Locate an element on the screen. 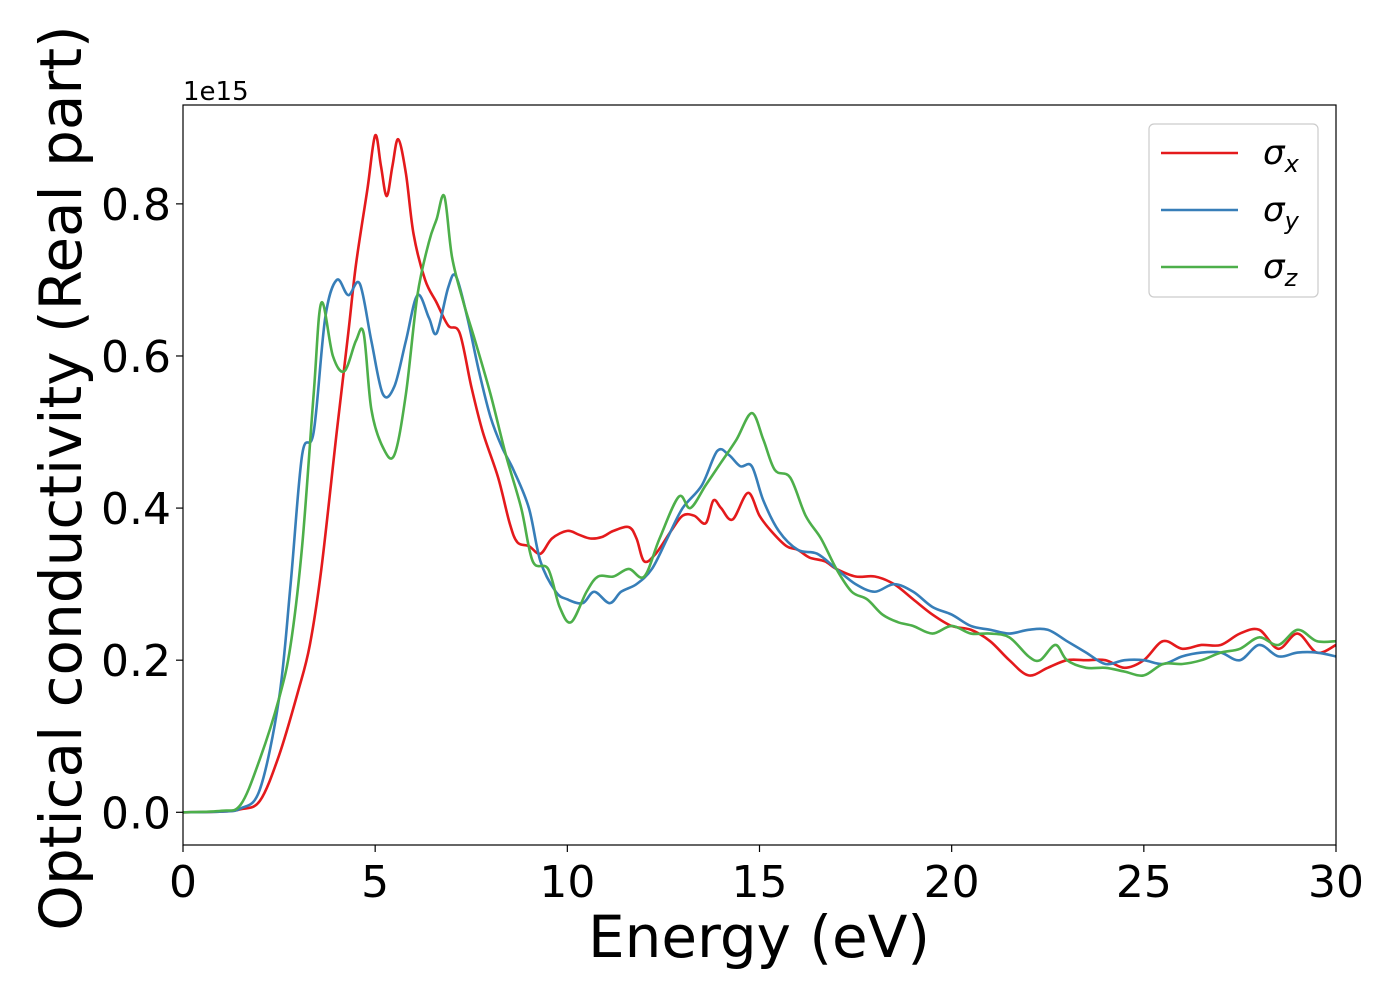  x-tick-label: 20 is located at coordinates (952, 882).